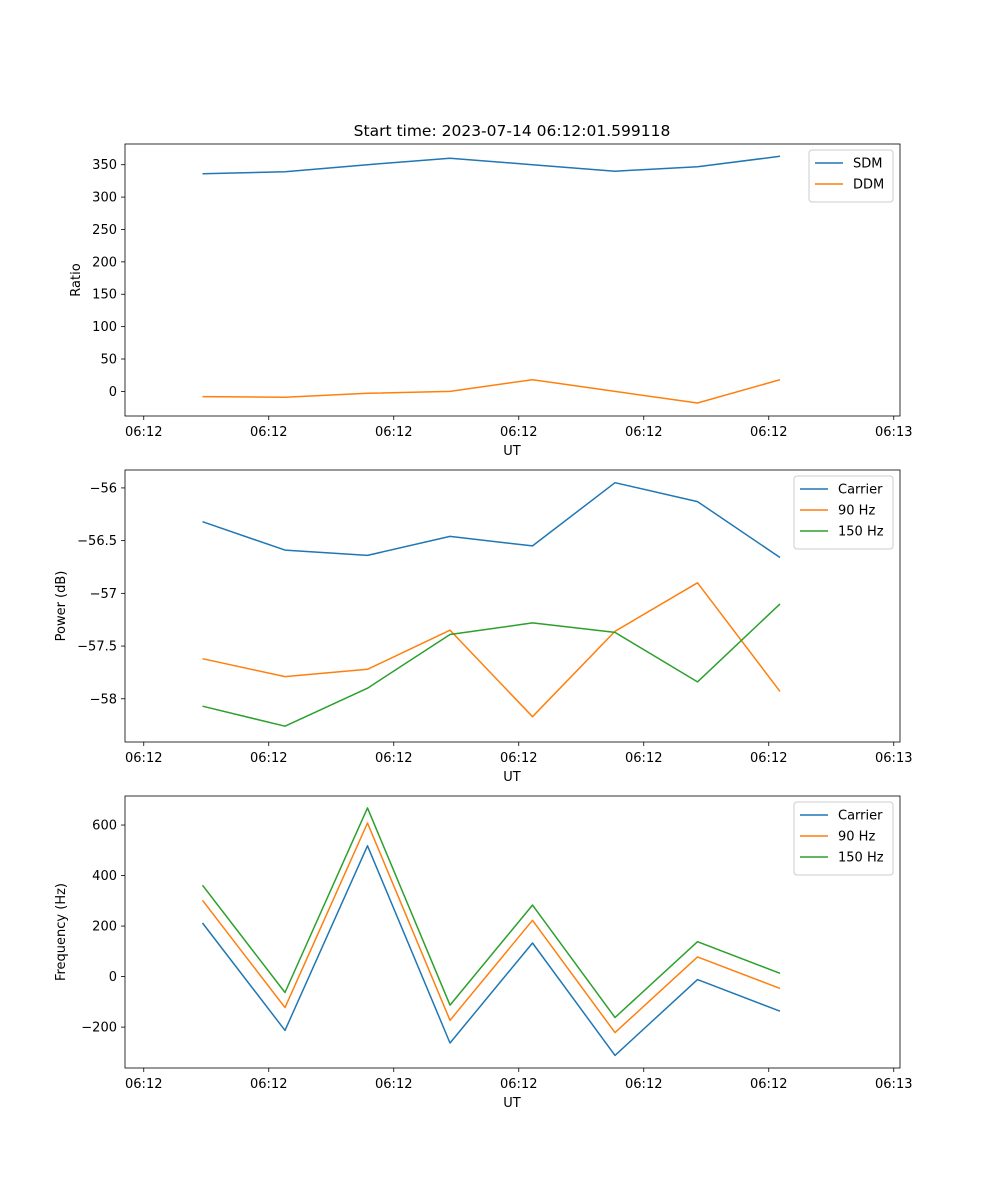 The width and height of the screenshot is (1000, 1200). Describe the element at coordinates (491, 928) in the screenshot. I see `series-line-frequency-90-hz` at that location.